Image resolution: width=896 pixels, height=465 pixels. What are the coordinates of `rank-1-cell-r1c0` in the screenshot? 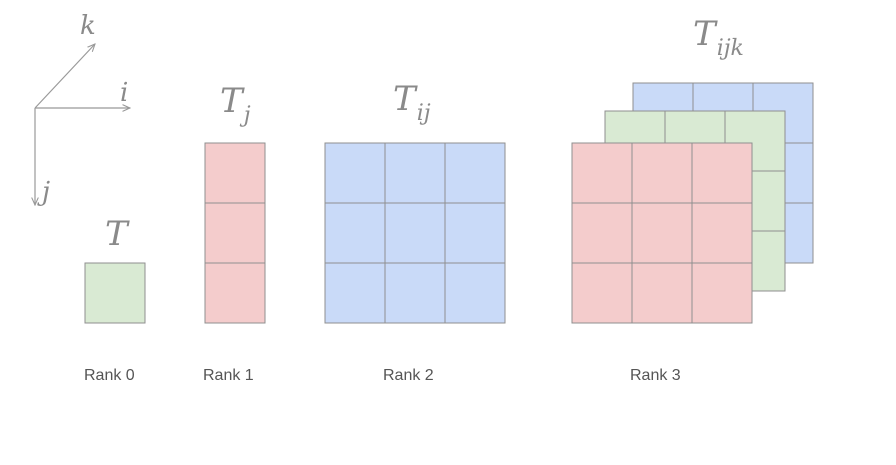 It's located at (235, 233).